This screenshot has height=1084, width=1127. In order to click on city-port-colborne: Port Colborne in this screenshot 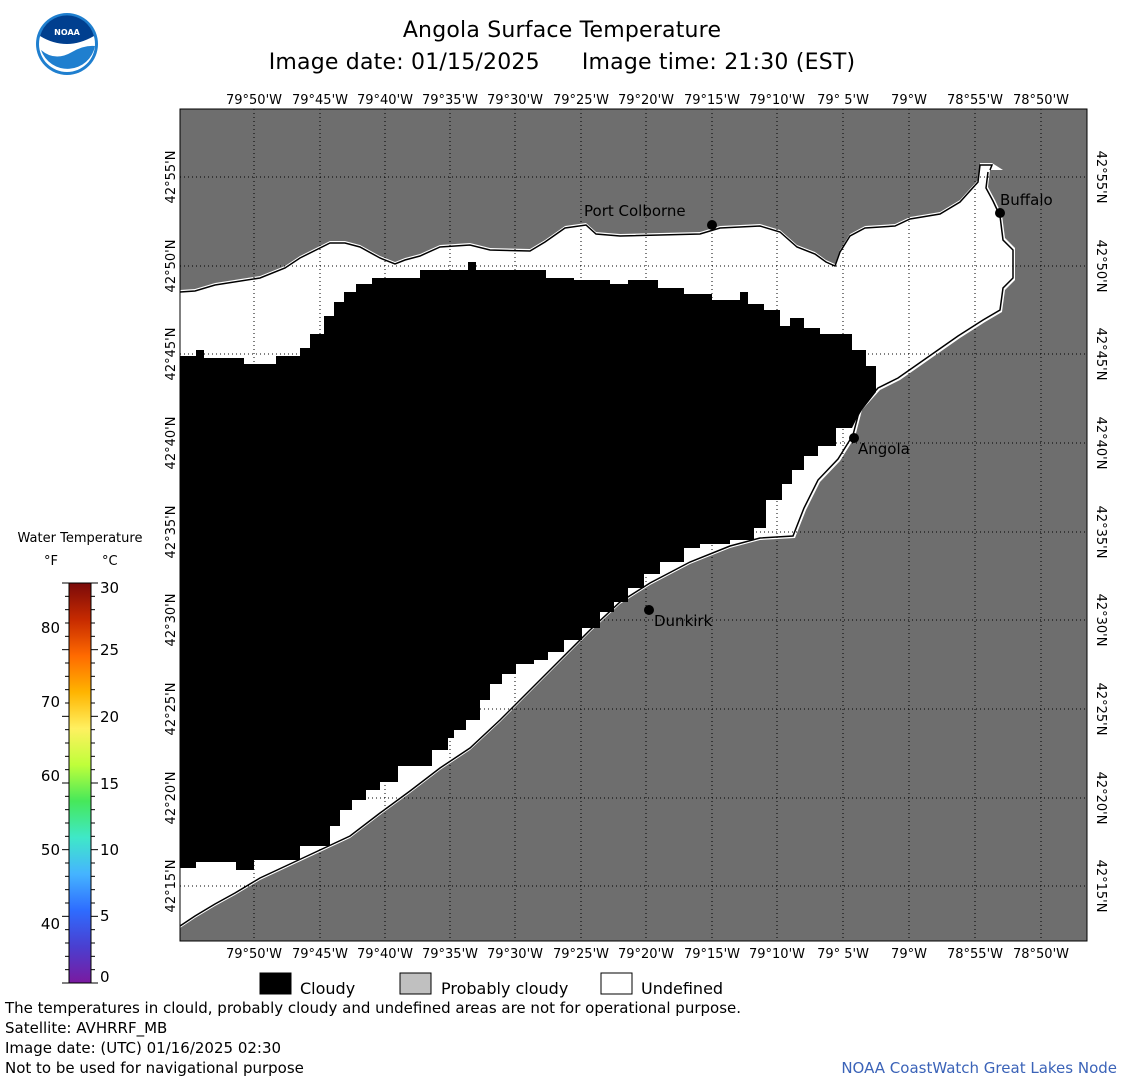, I will do `click(650, 216)`.